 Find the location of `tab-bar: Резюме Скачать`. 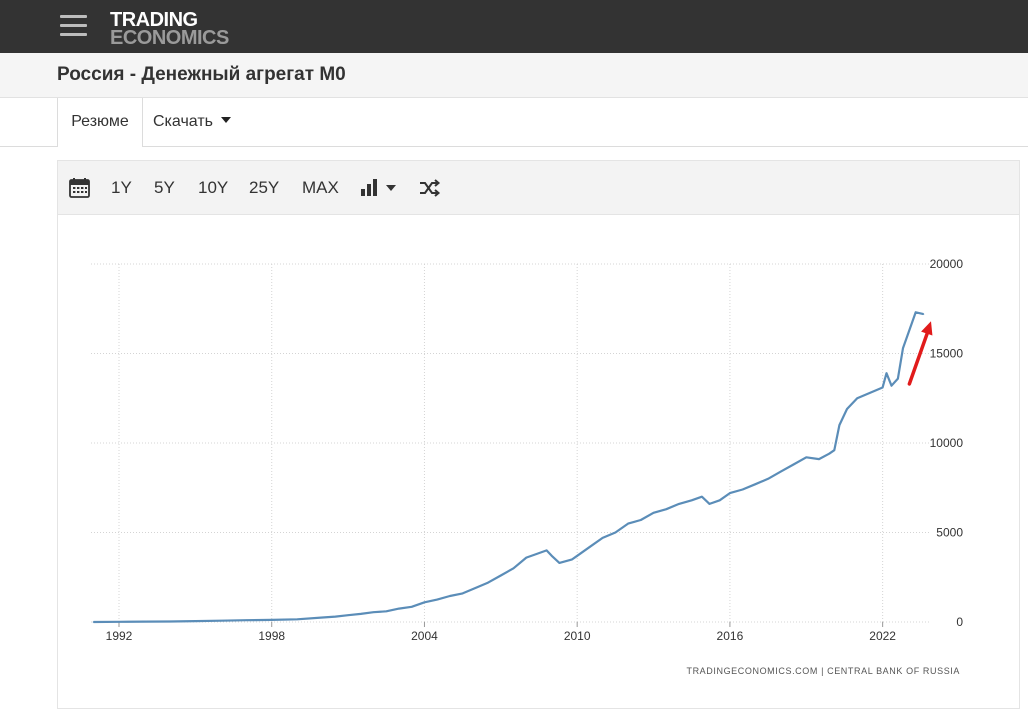

tab-bar: Резюме Скачать is located at coordinates (514, 122).